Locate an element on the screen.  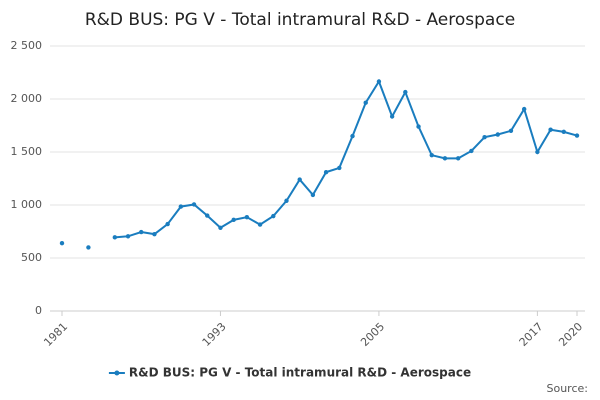
x-tick-label: 2005 is located at coordinates (372, 334).